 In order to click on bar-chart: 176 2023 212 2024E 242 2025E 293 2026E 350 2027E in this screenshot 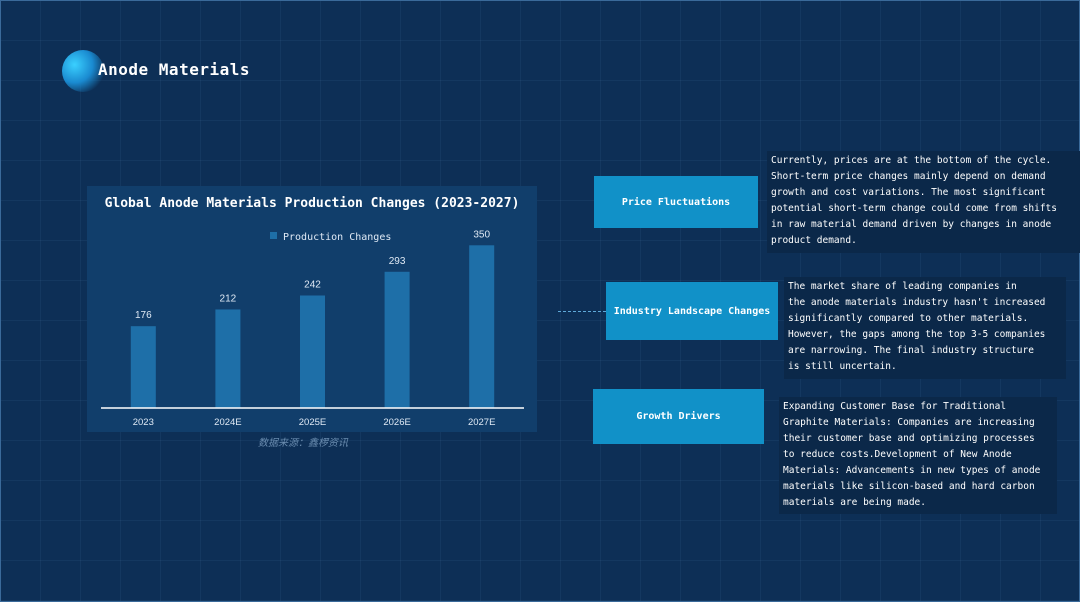, I will do `click(312, 328)`.